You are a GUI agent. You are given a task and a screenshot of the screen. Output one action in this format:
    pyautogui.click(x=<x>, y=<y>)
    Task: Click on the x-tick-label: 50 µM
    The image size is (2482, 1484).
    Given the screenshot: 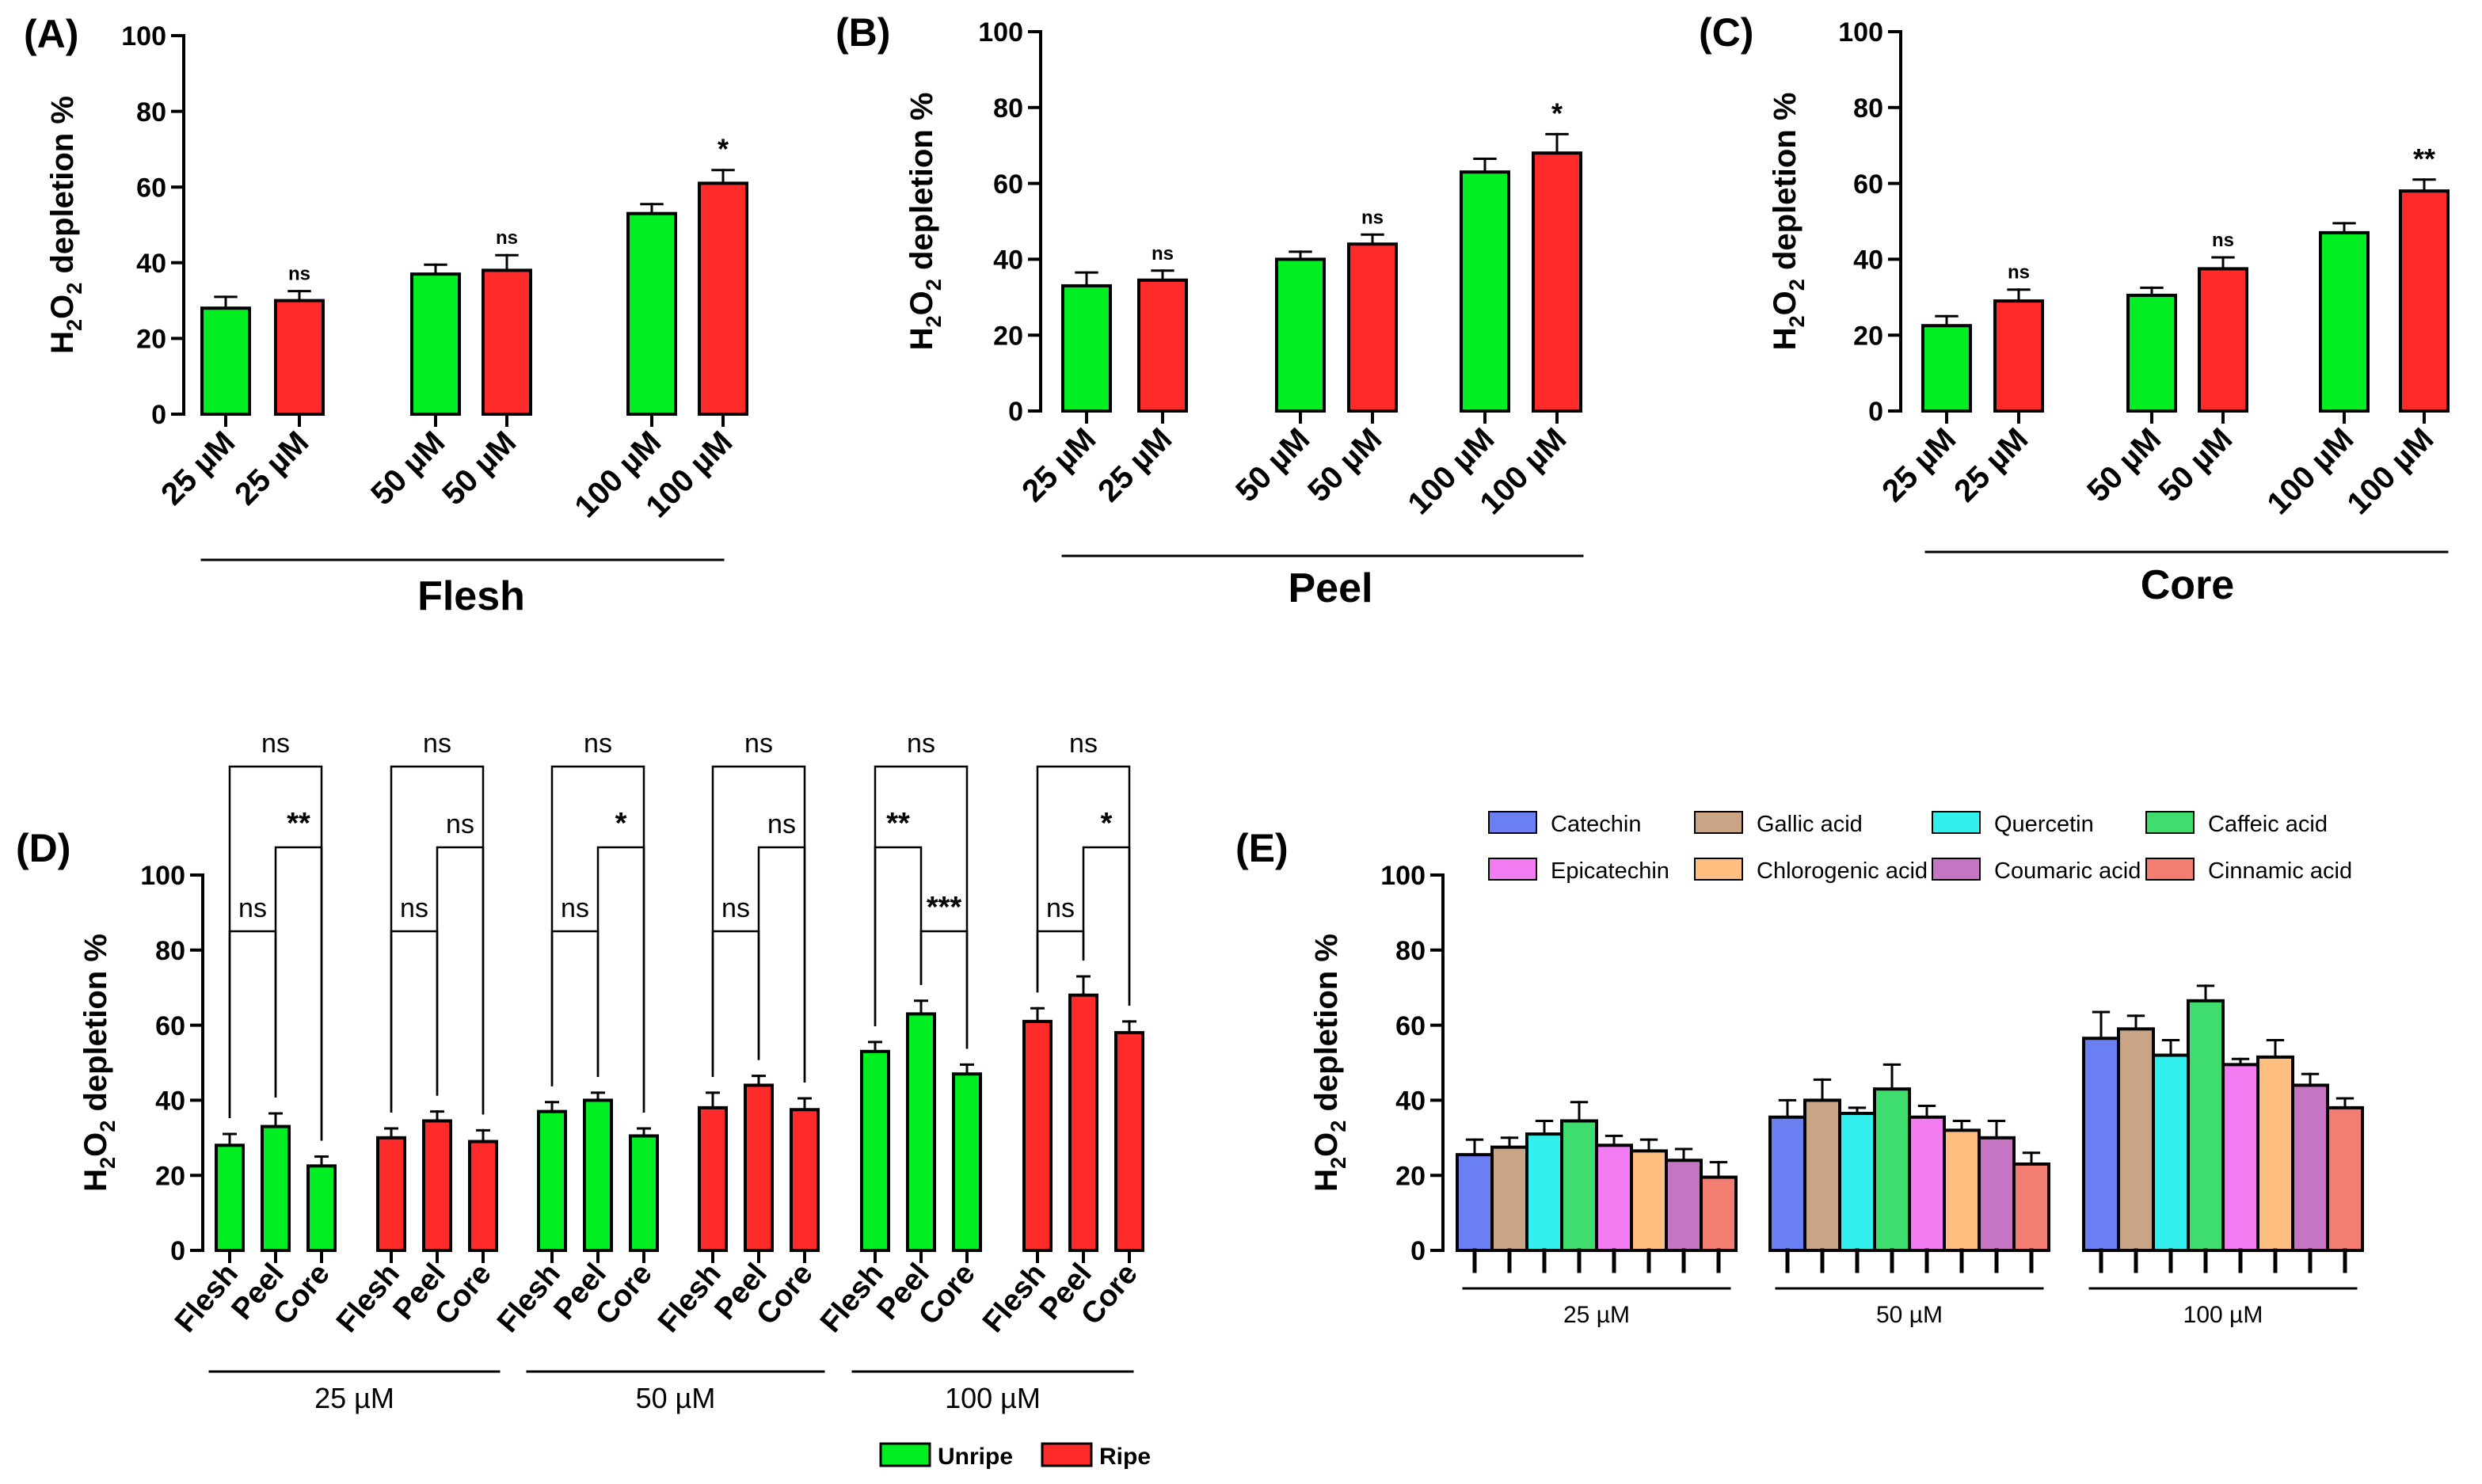 What is the action you would take?
    pyautogui.click(x=407, y=468)
    